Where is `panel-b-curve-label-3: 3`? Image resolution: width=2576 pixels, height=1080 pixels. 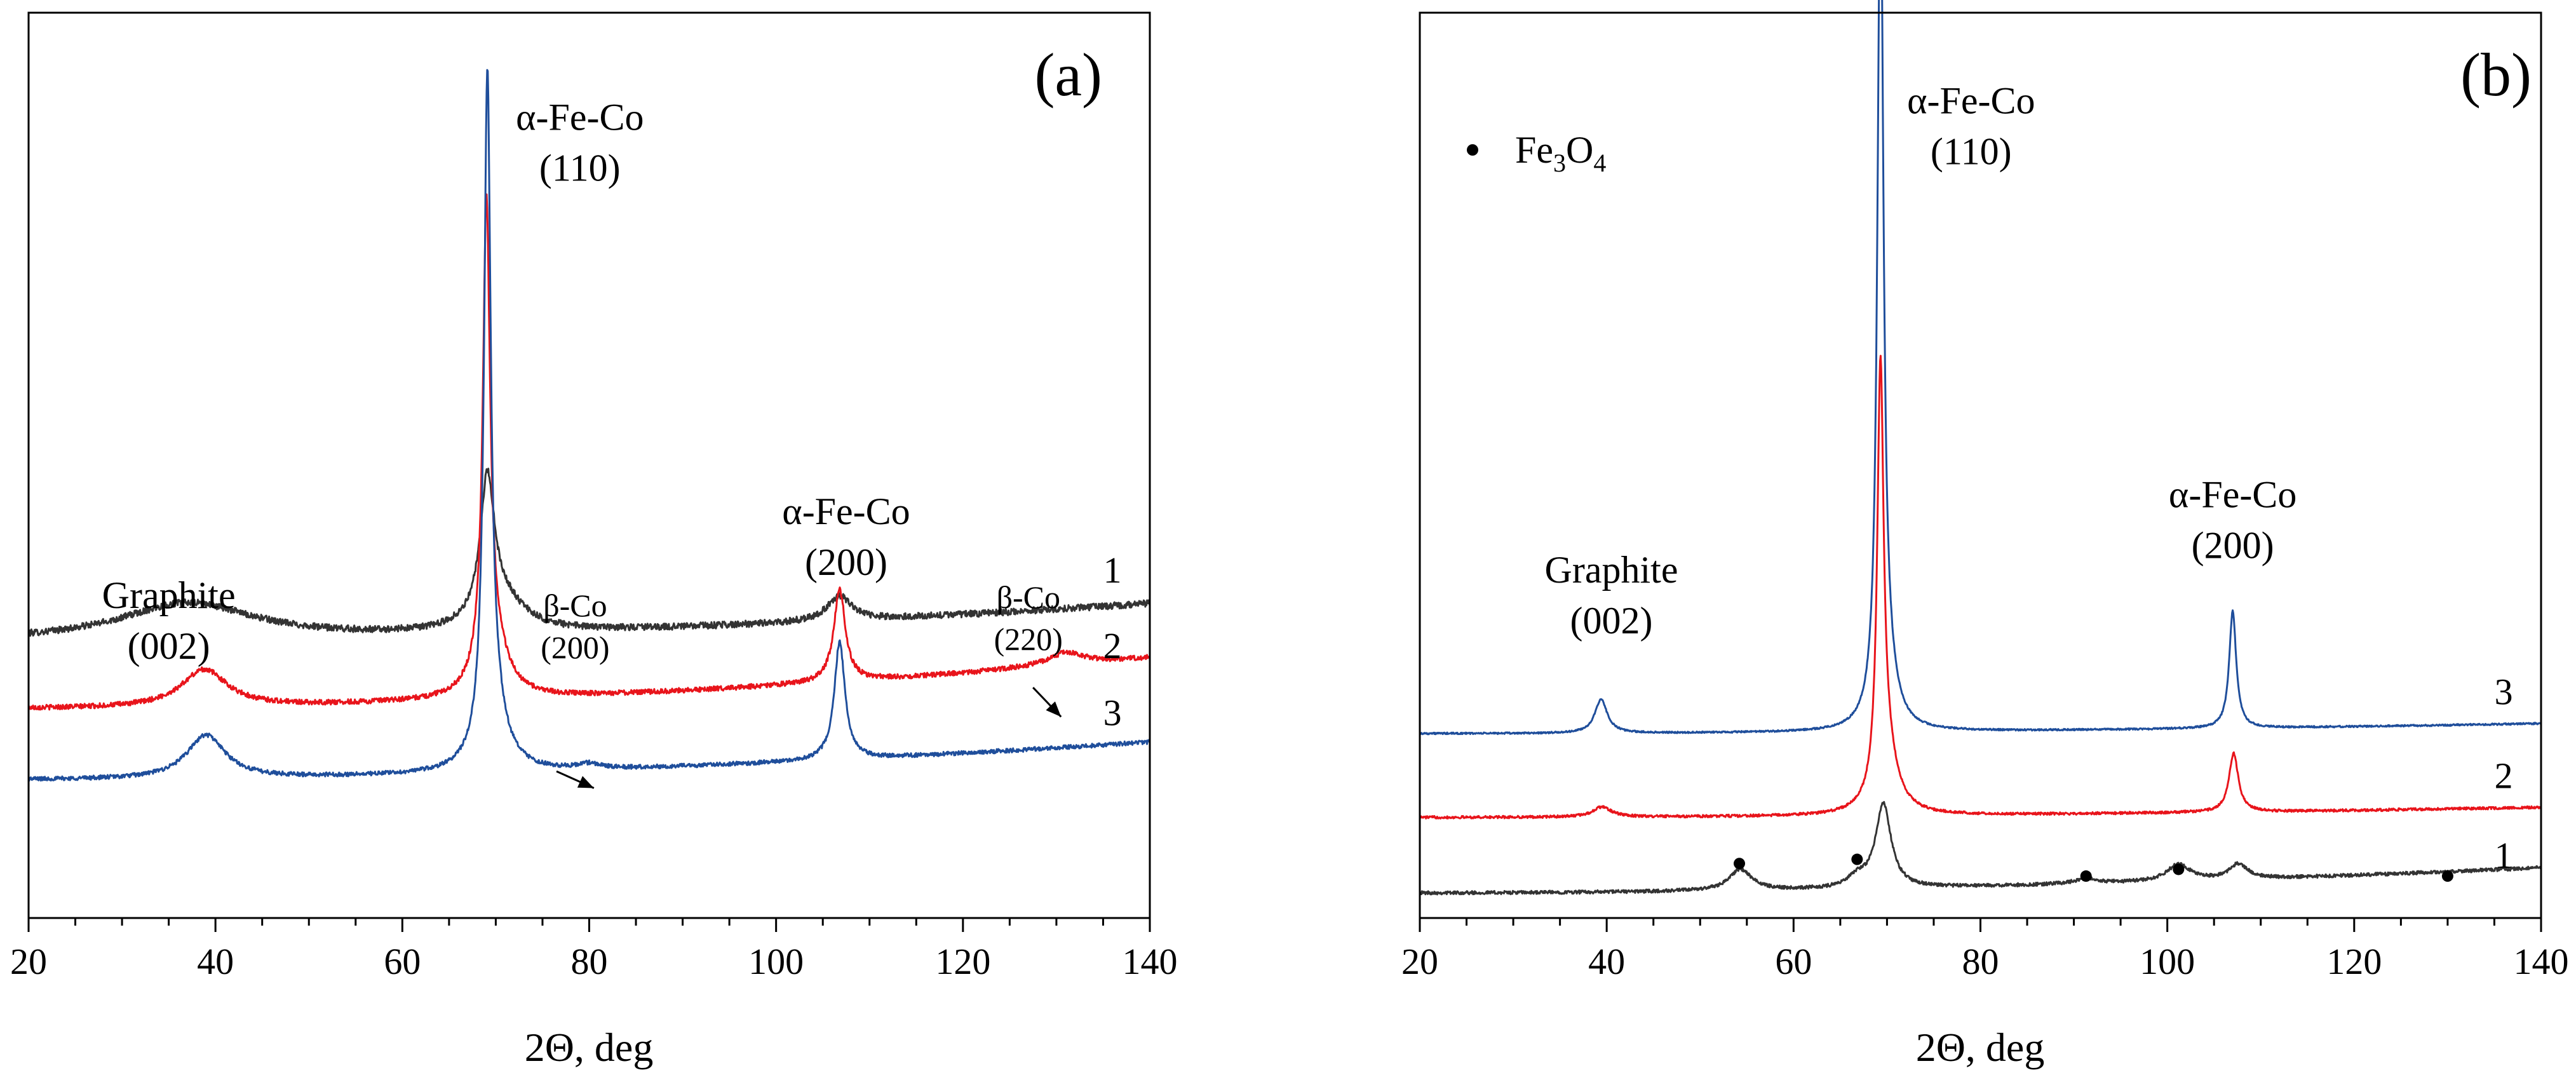
panel-b-curve-label-3: 3 is located at coordinates (2504, 692).